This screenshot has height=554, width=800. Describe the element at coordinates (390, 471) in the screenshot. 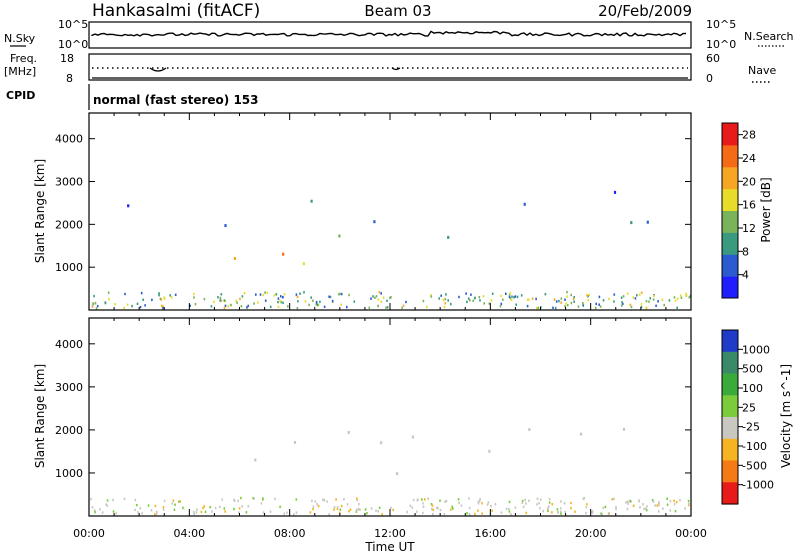

I see `velocity-echoes` at that location.